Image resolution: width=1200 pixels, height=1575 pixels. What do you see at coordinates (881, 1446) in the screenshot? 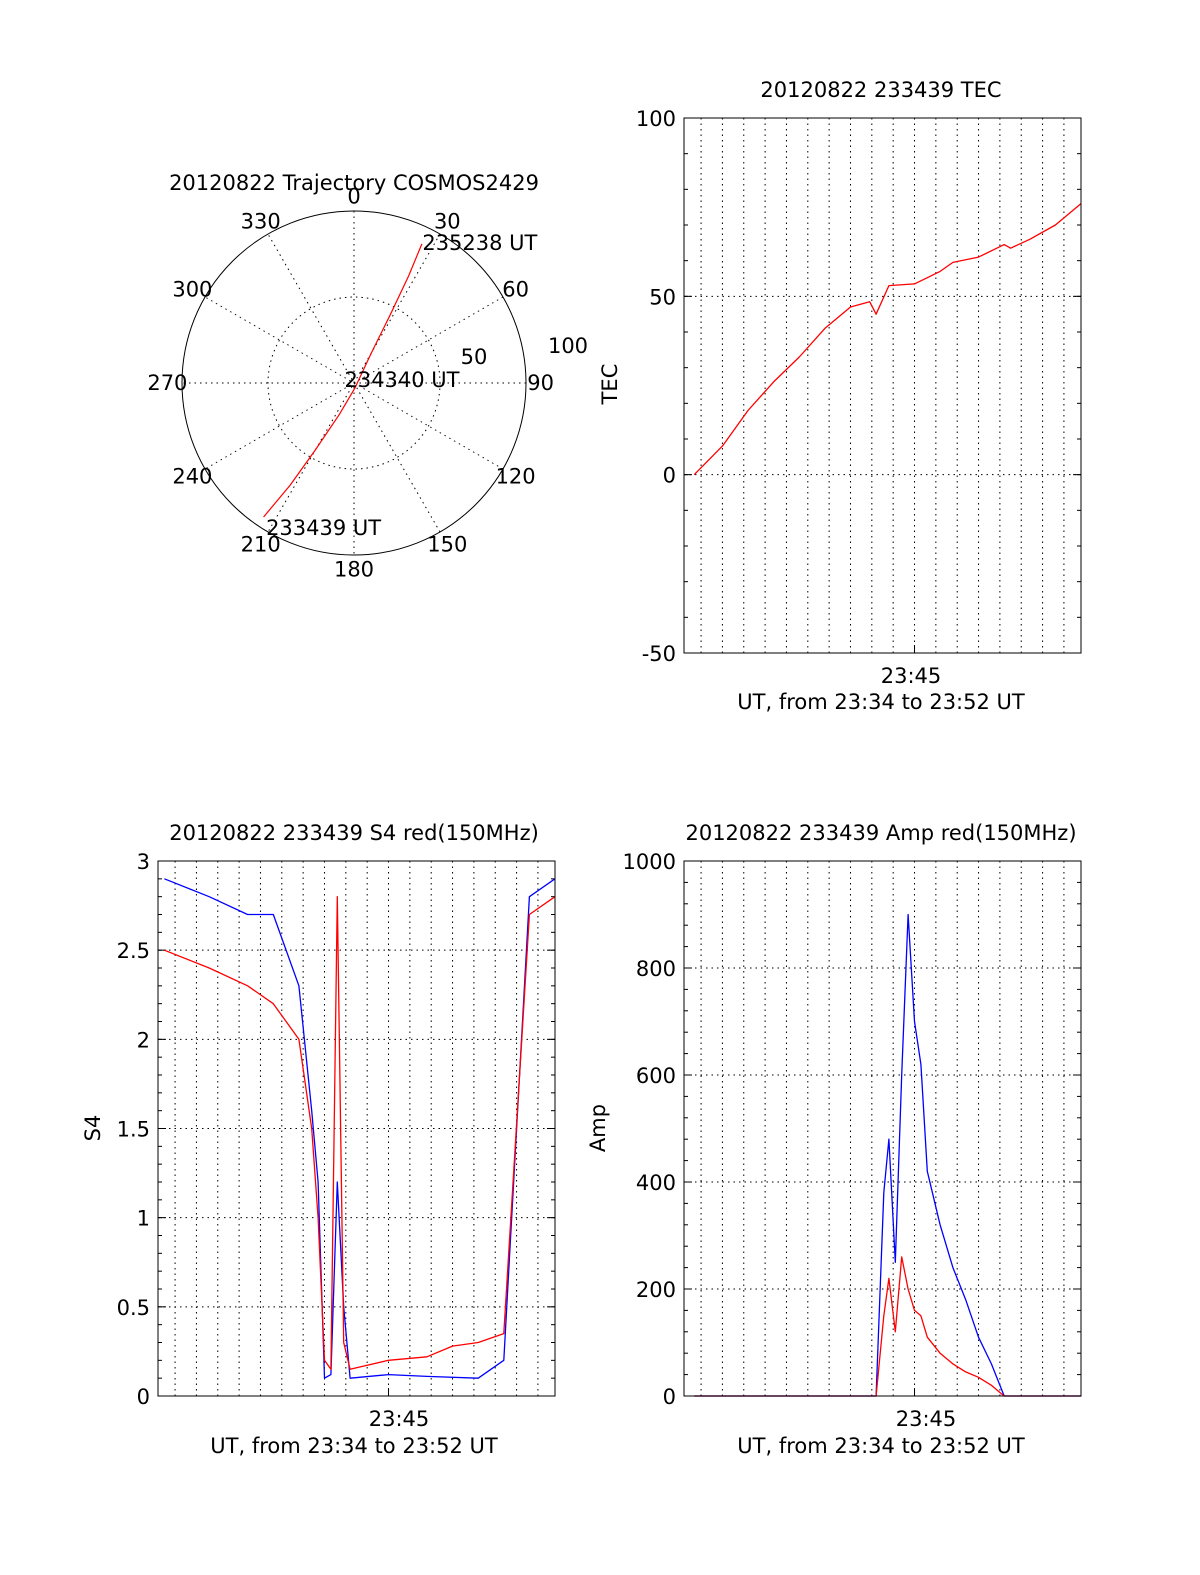
I see `amp-x-axis-label: UT, from 23:34 to 23:52 UT` at bounding box center [881, 1446].